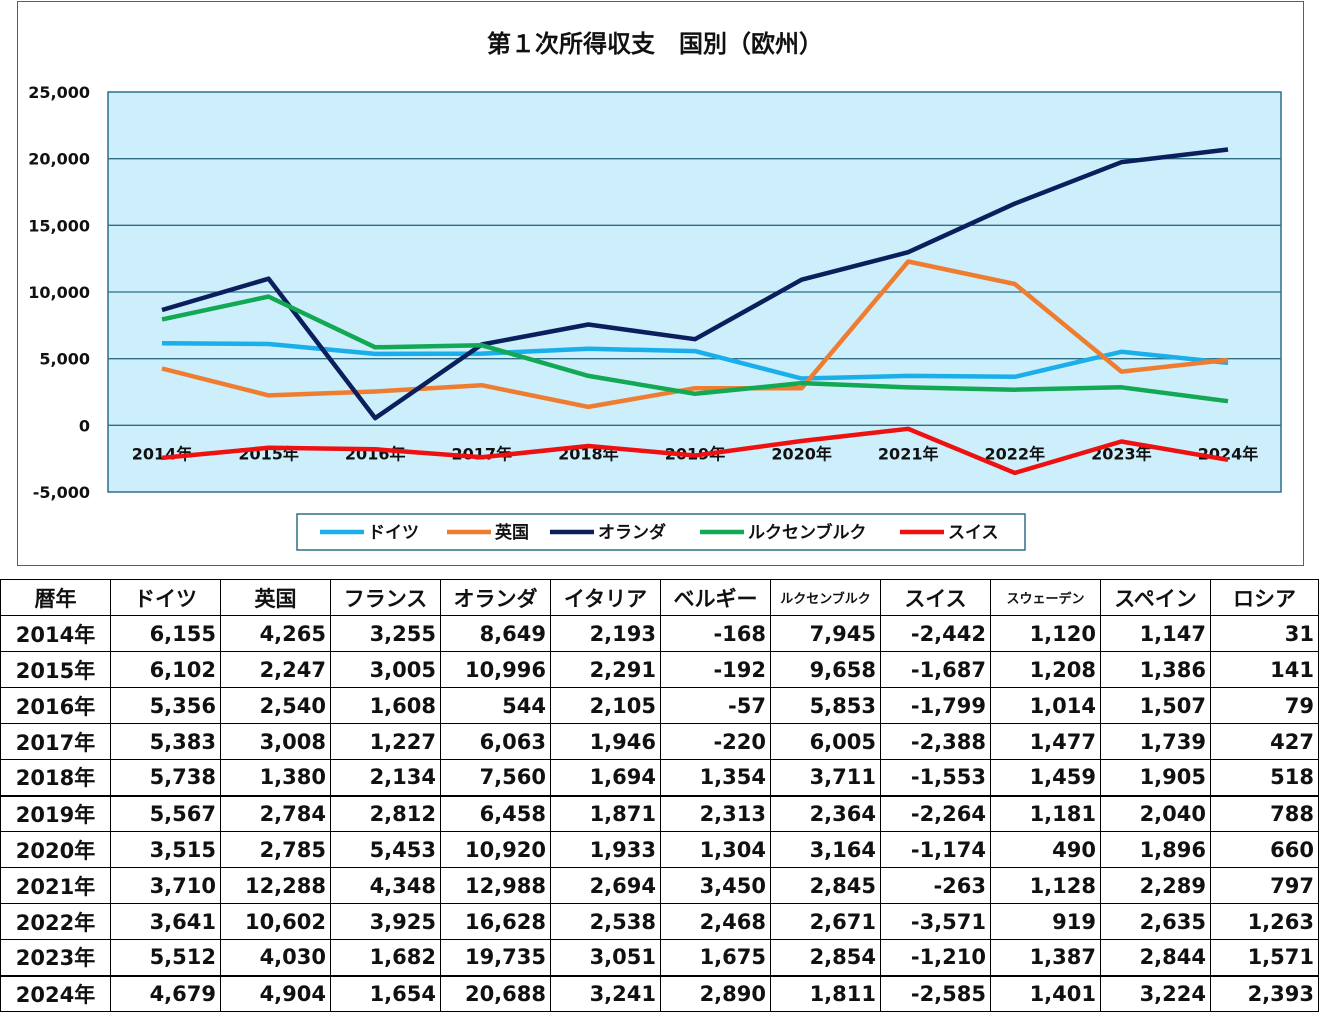 This screenshot has height=1030, width=1321. Describe the element at coordinates (385, 705) in the screenshot. I see `value-cell: 1,608` at that location.